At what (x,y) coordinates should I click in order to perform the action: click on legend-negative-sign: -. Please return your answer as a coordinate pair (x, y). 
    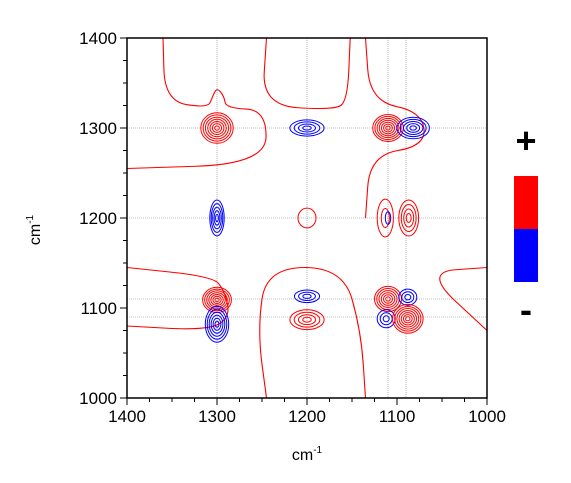
    Looking at the image, I should click on (526, 309).